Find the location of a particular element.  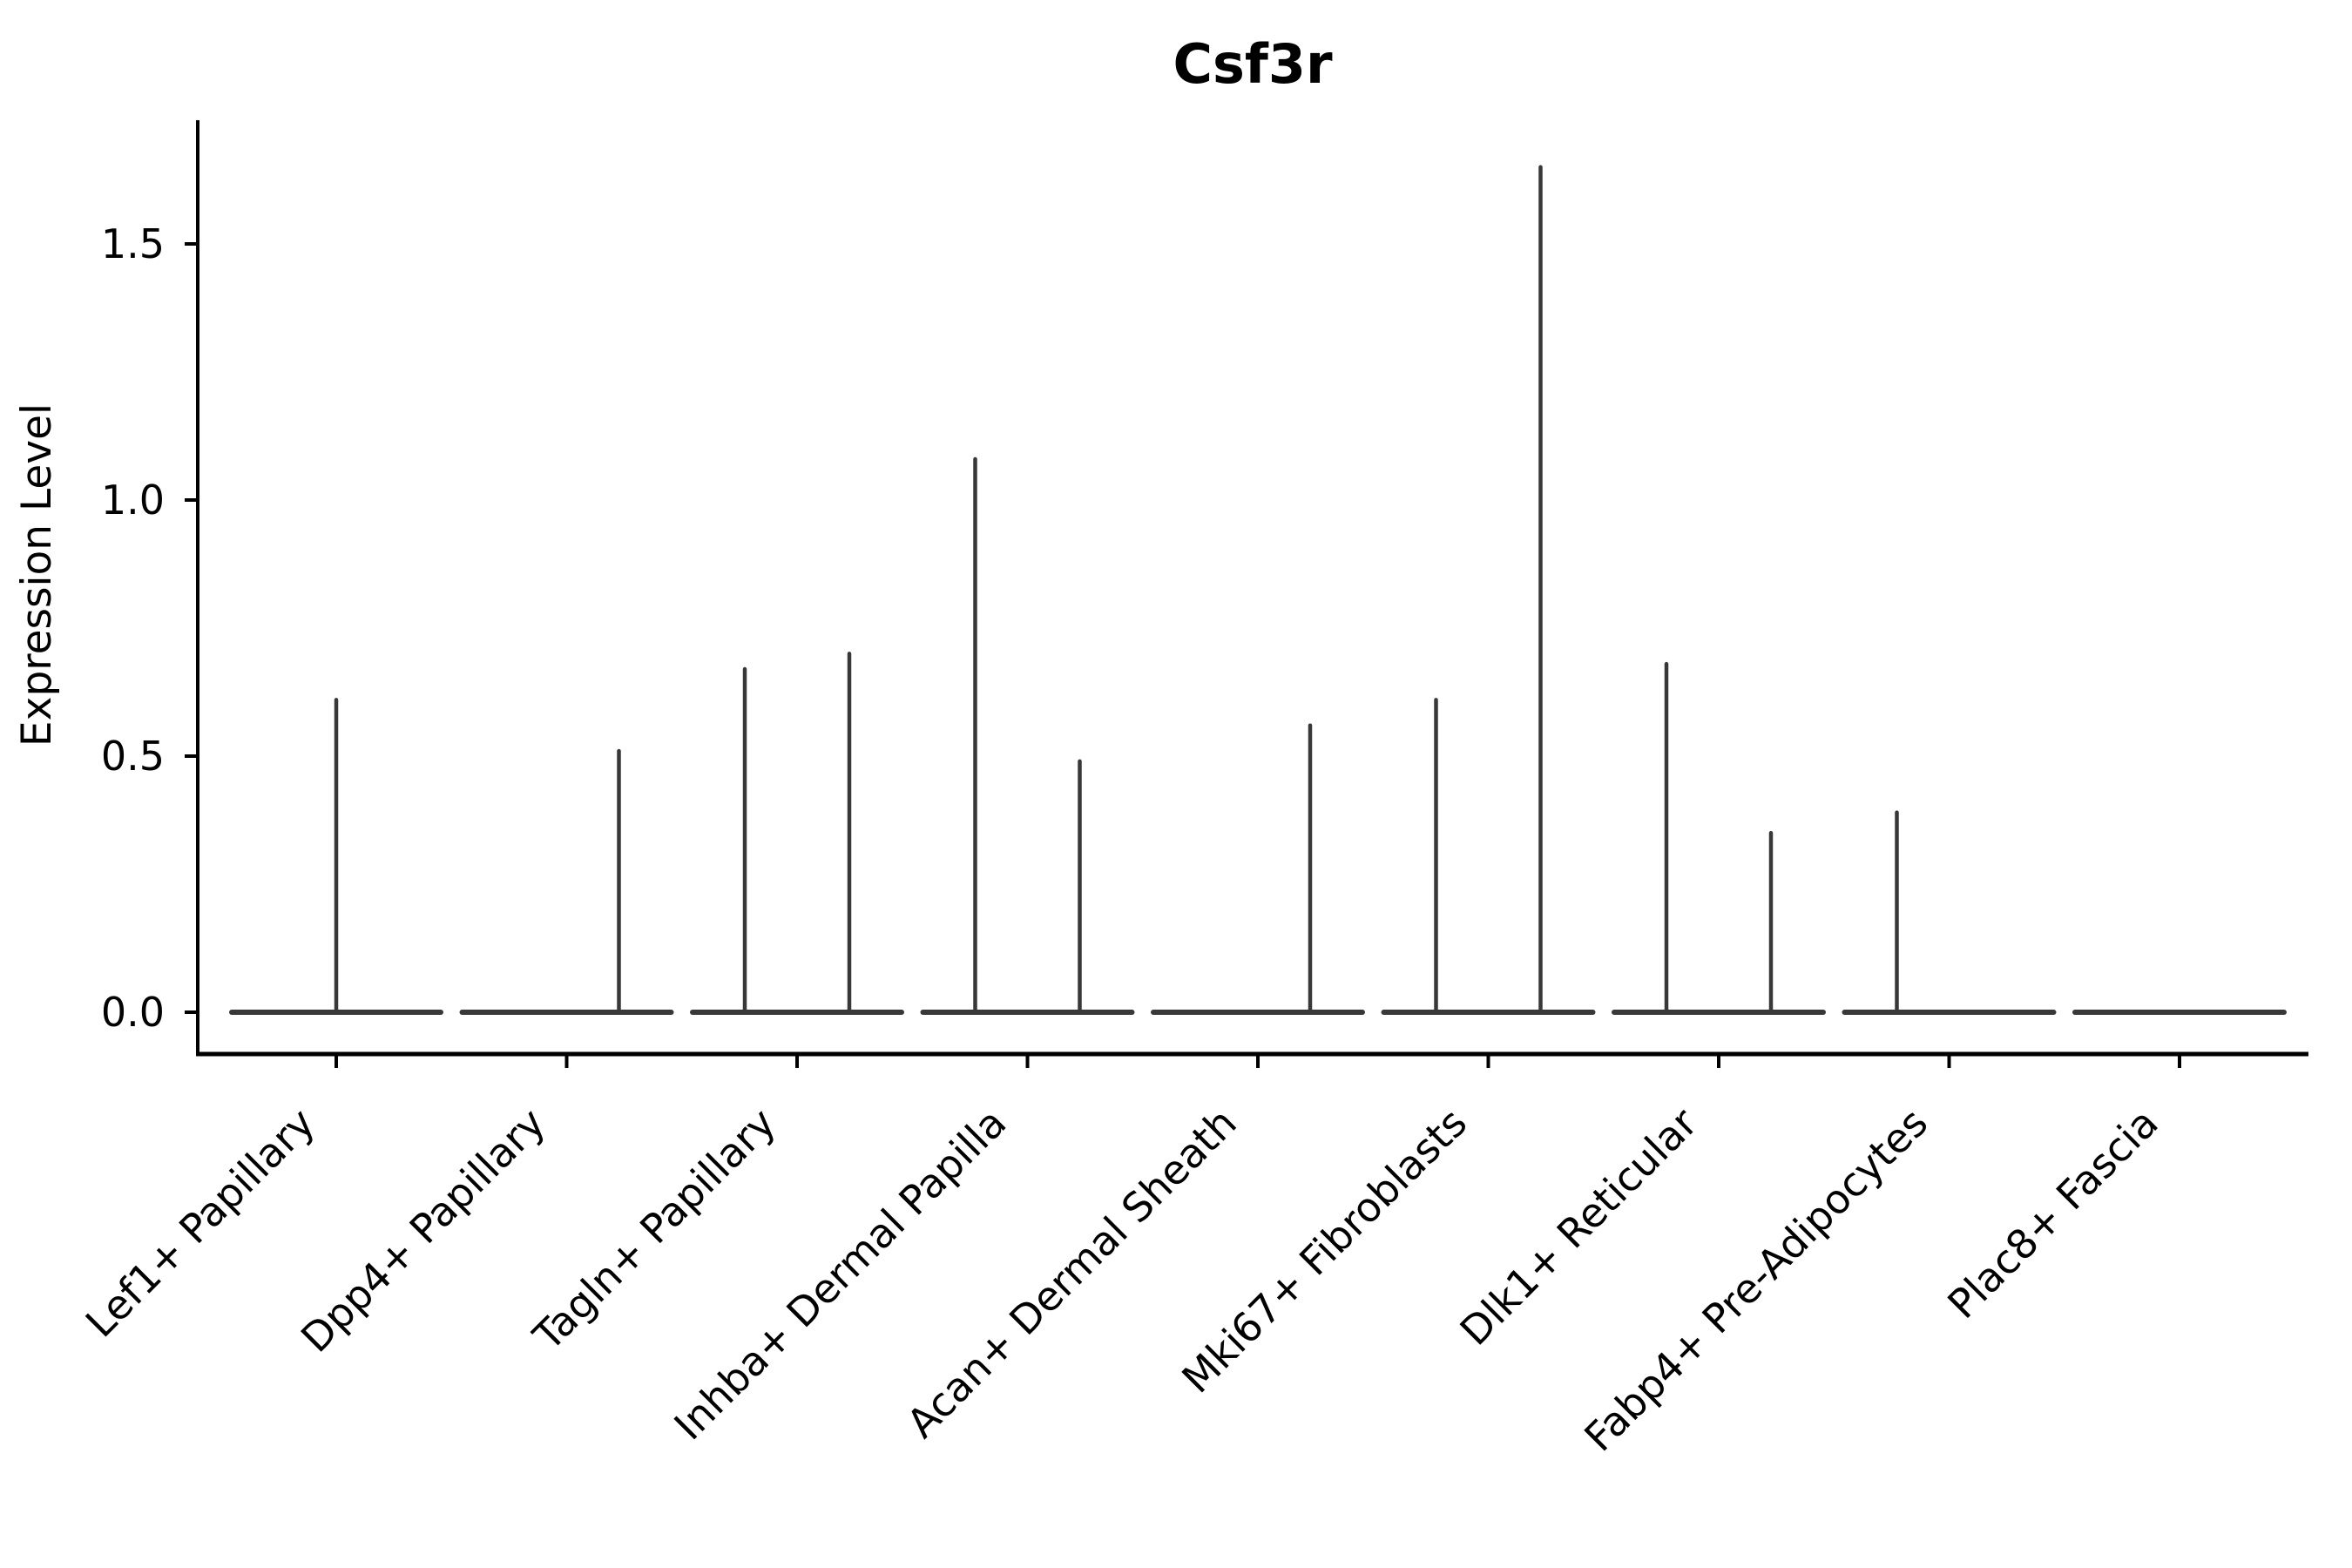

y-tick-label: 0.5 is located at coordinates (133, 756).